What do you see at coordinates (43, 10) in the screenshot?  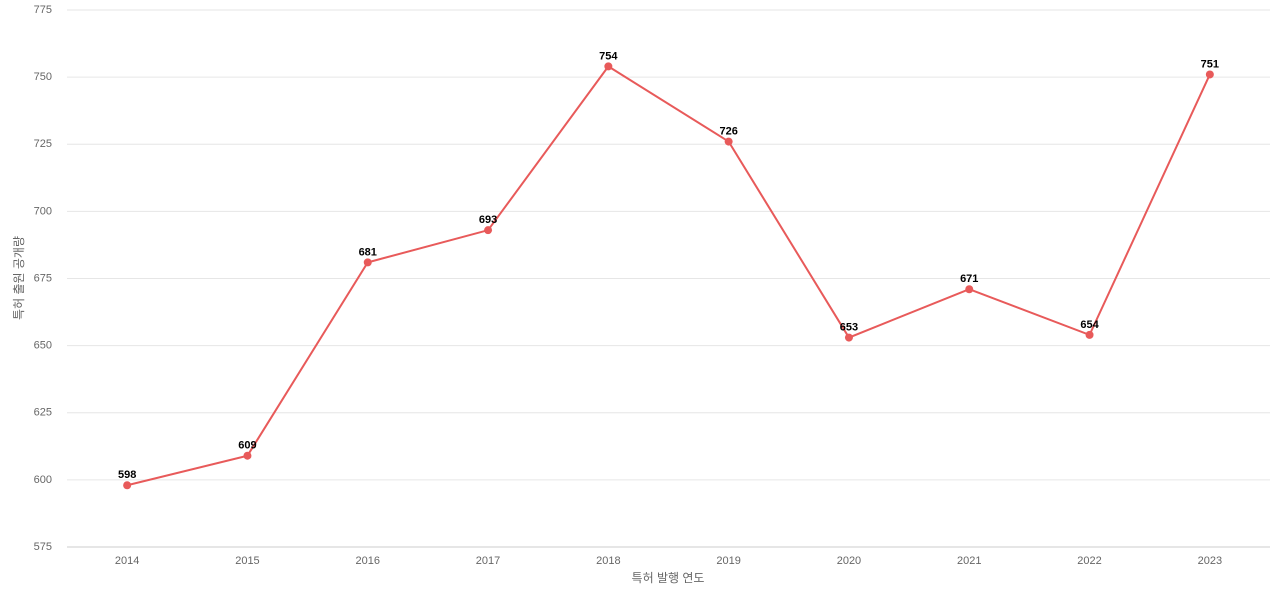 I see `y-tick-label: 775` at bounding box center [43, 10].